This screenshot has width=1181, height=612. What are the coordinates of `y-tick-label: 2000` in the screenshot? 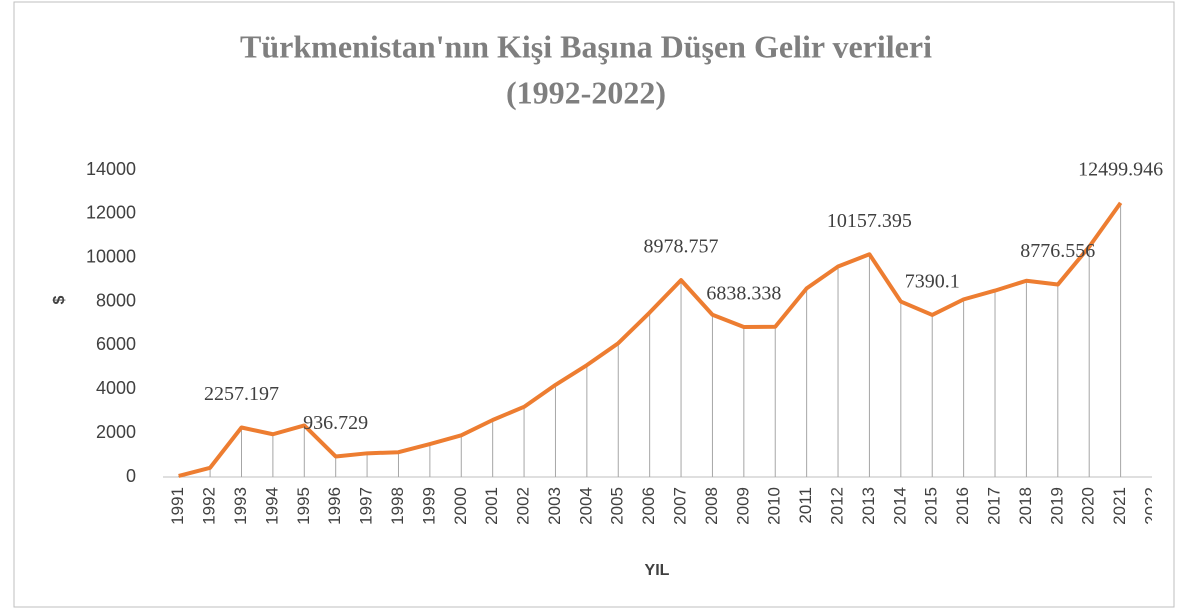 It's located at (116, 432).